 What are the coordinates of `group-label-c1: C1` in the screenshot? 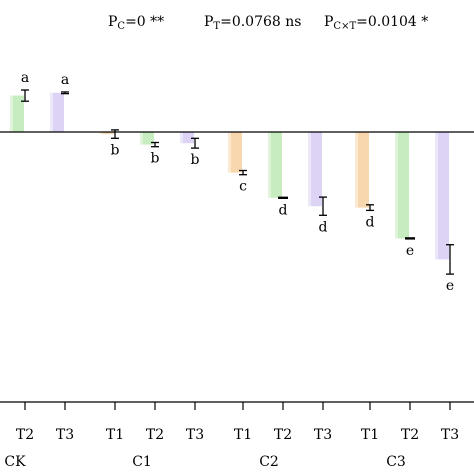 It's located at (142, 462).